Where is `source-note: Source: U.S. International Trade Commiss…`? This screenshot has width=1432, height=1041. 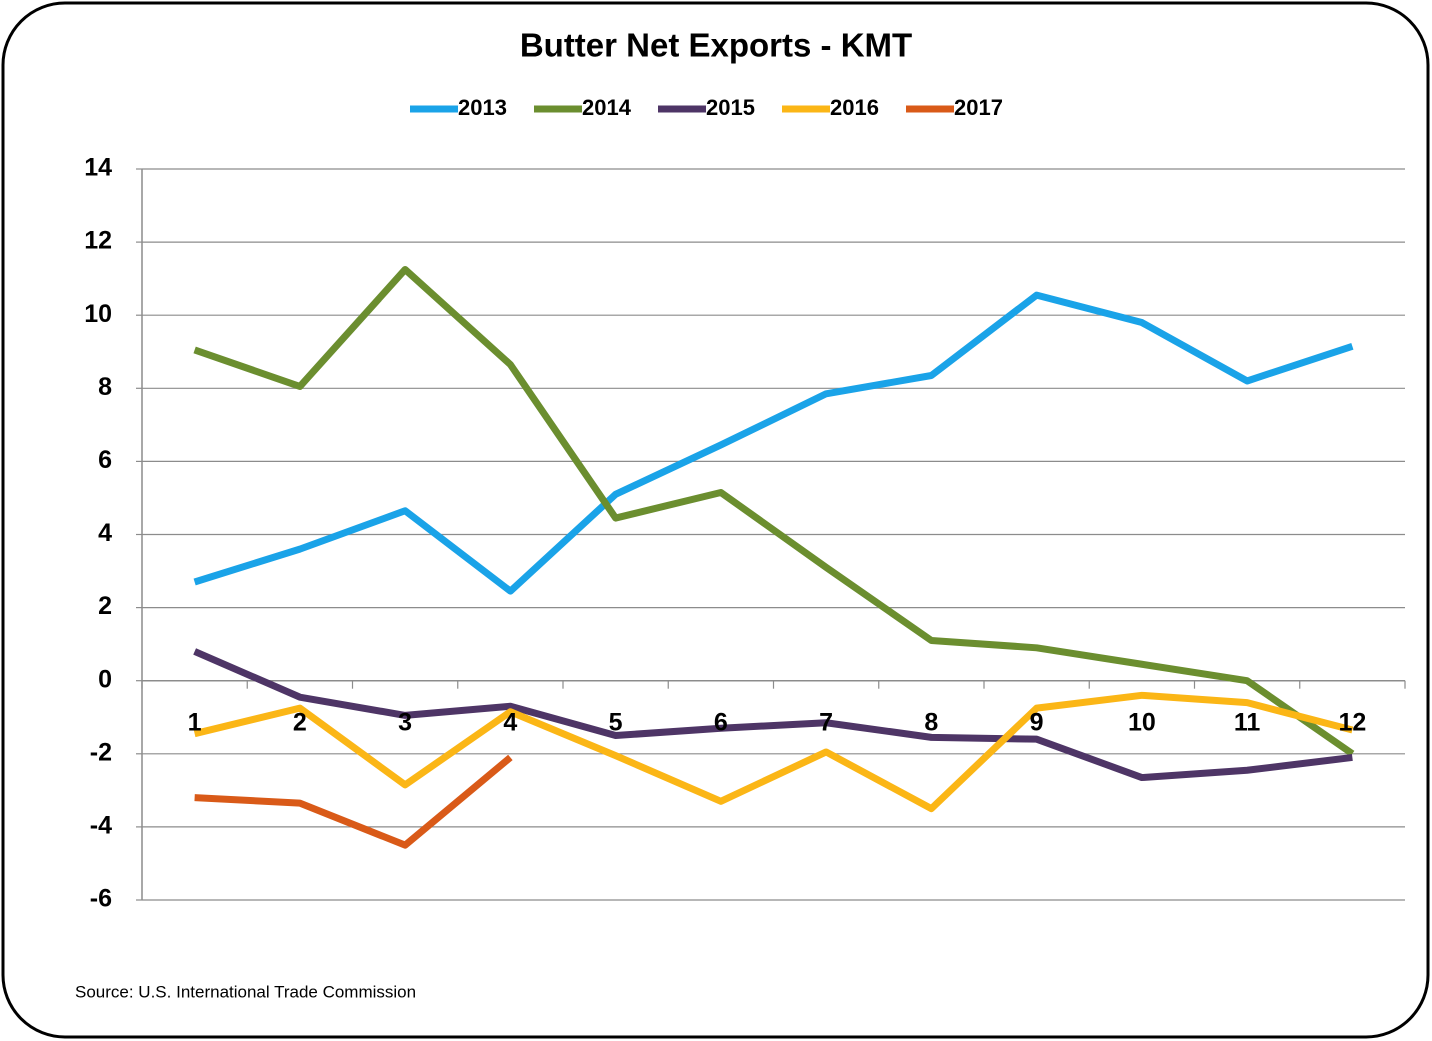 source-note: Source: U.S. International Trade Commiss… is located at coordinates (245, 991).